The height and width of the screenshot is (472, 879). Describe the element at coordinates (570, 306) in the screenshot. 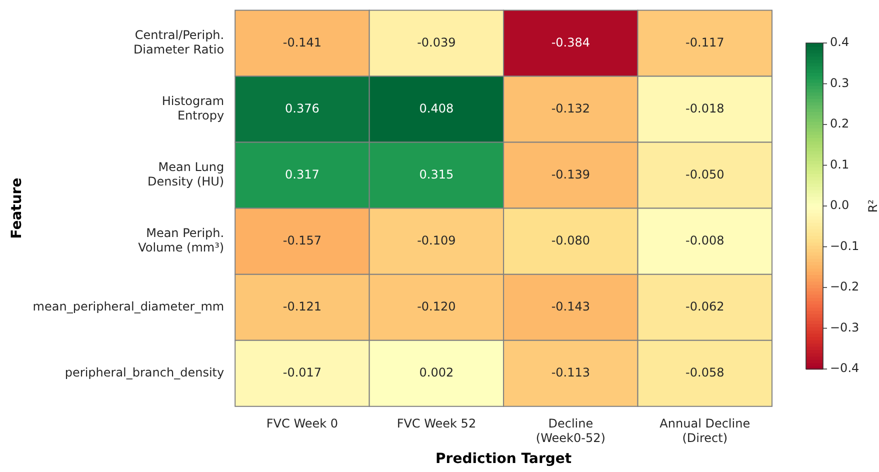

I see `data-label: -0.143` at that location.